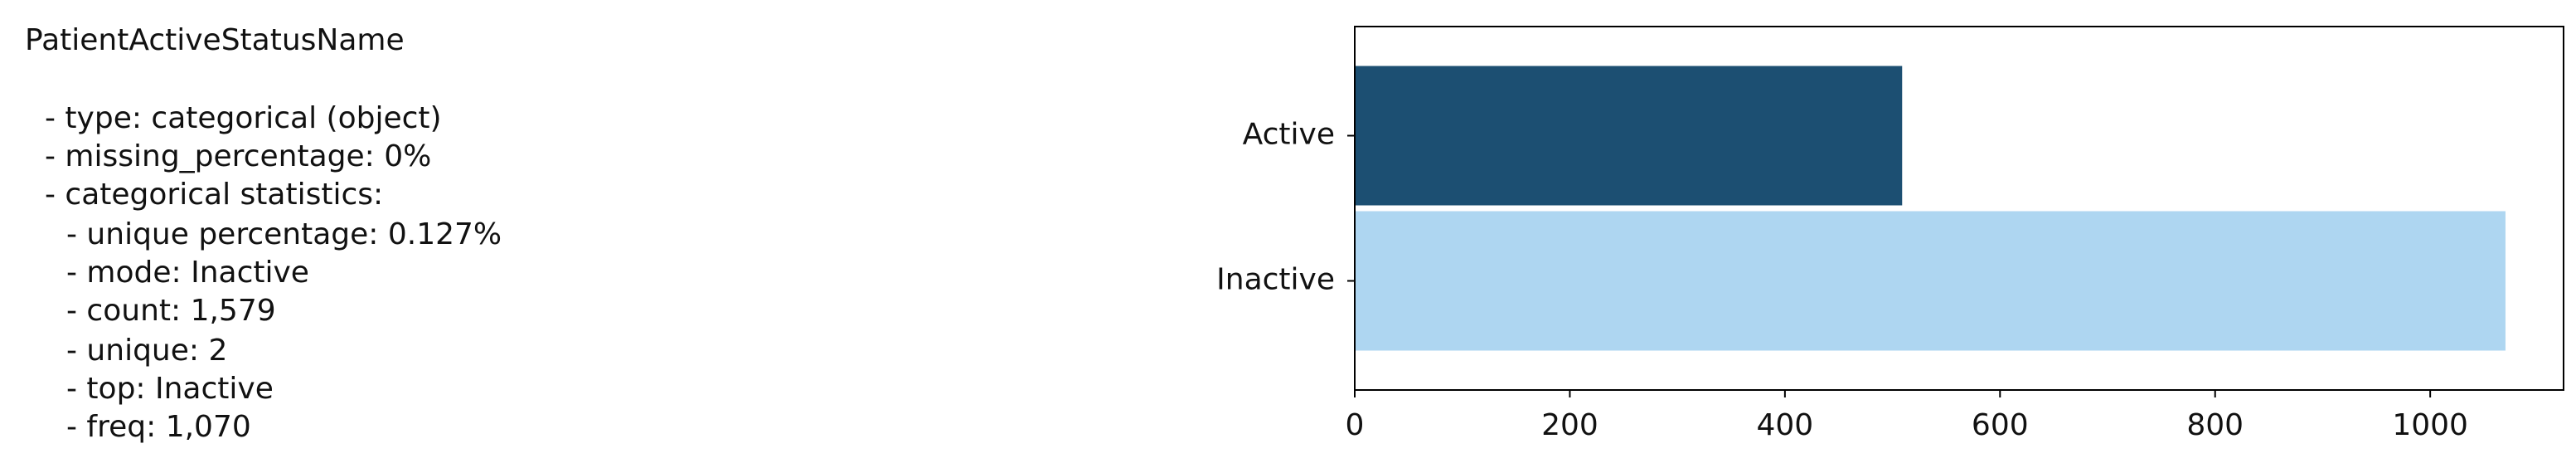 Image resolution: width=2576 pixels, height=468 pixels. What do you see at coordinates (1355, 425) in the screenshot?
I see `x-tick-label: 0` at bounding box center [1355, 425].